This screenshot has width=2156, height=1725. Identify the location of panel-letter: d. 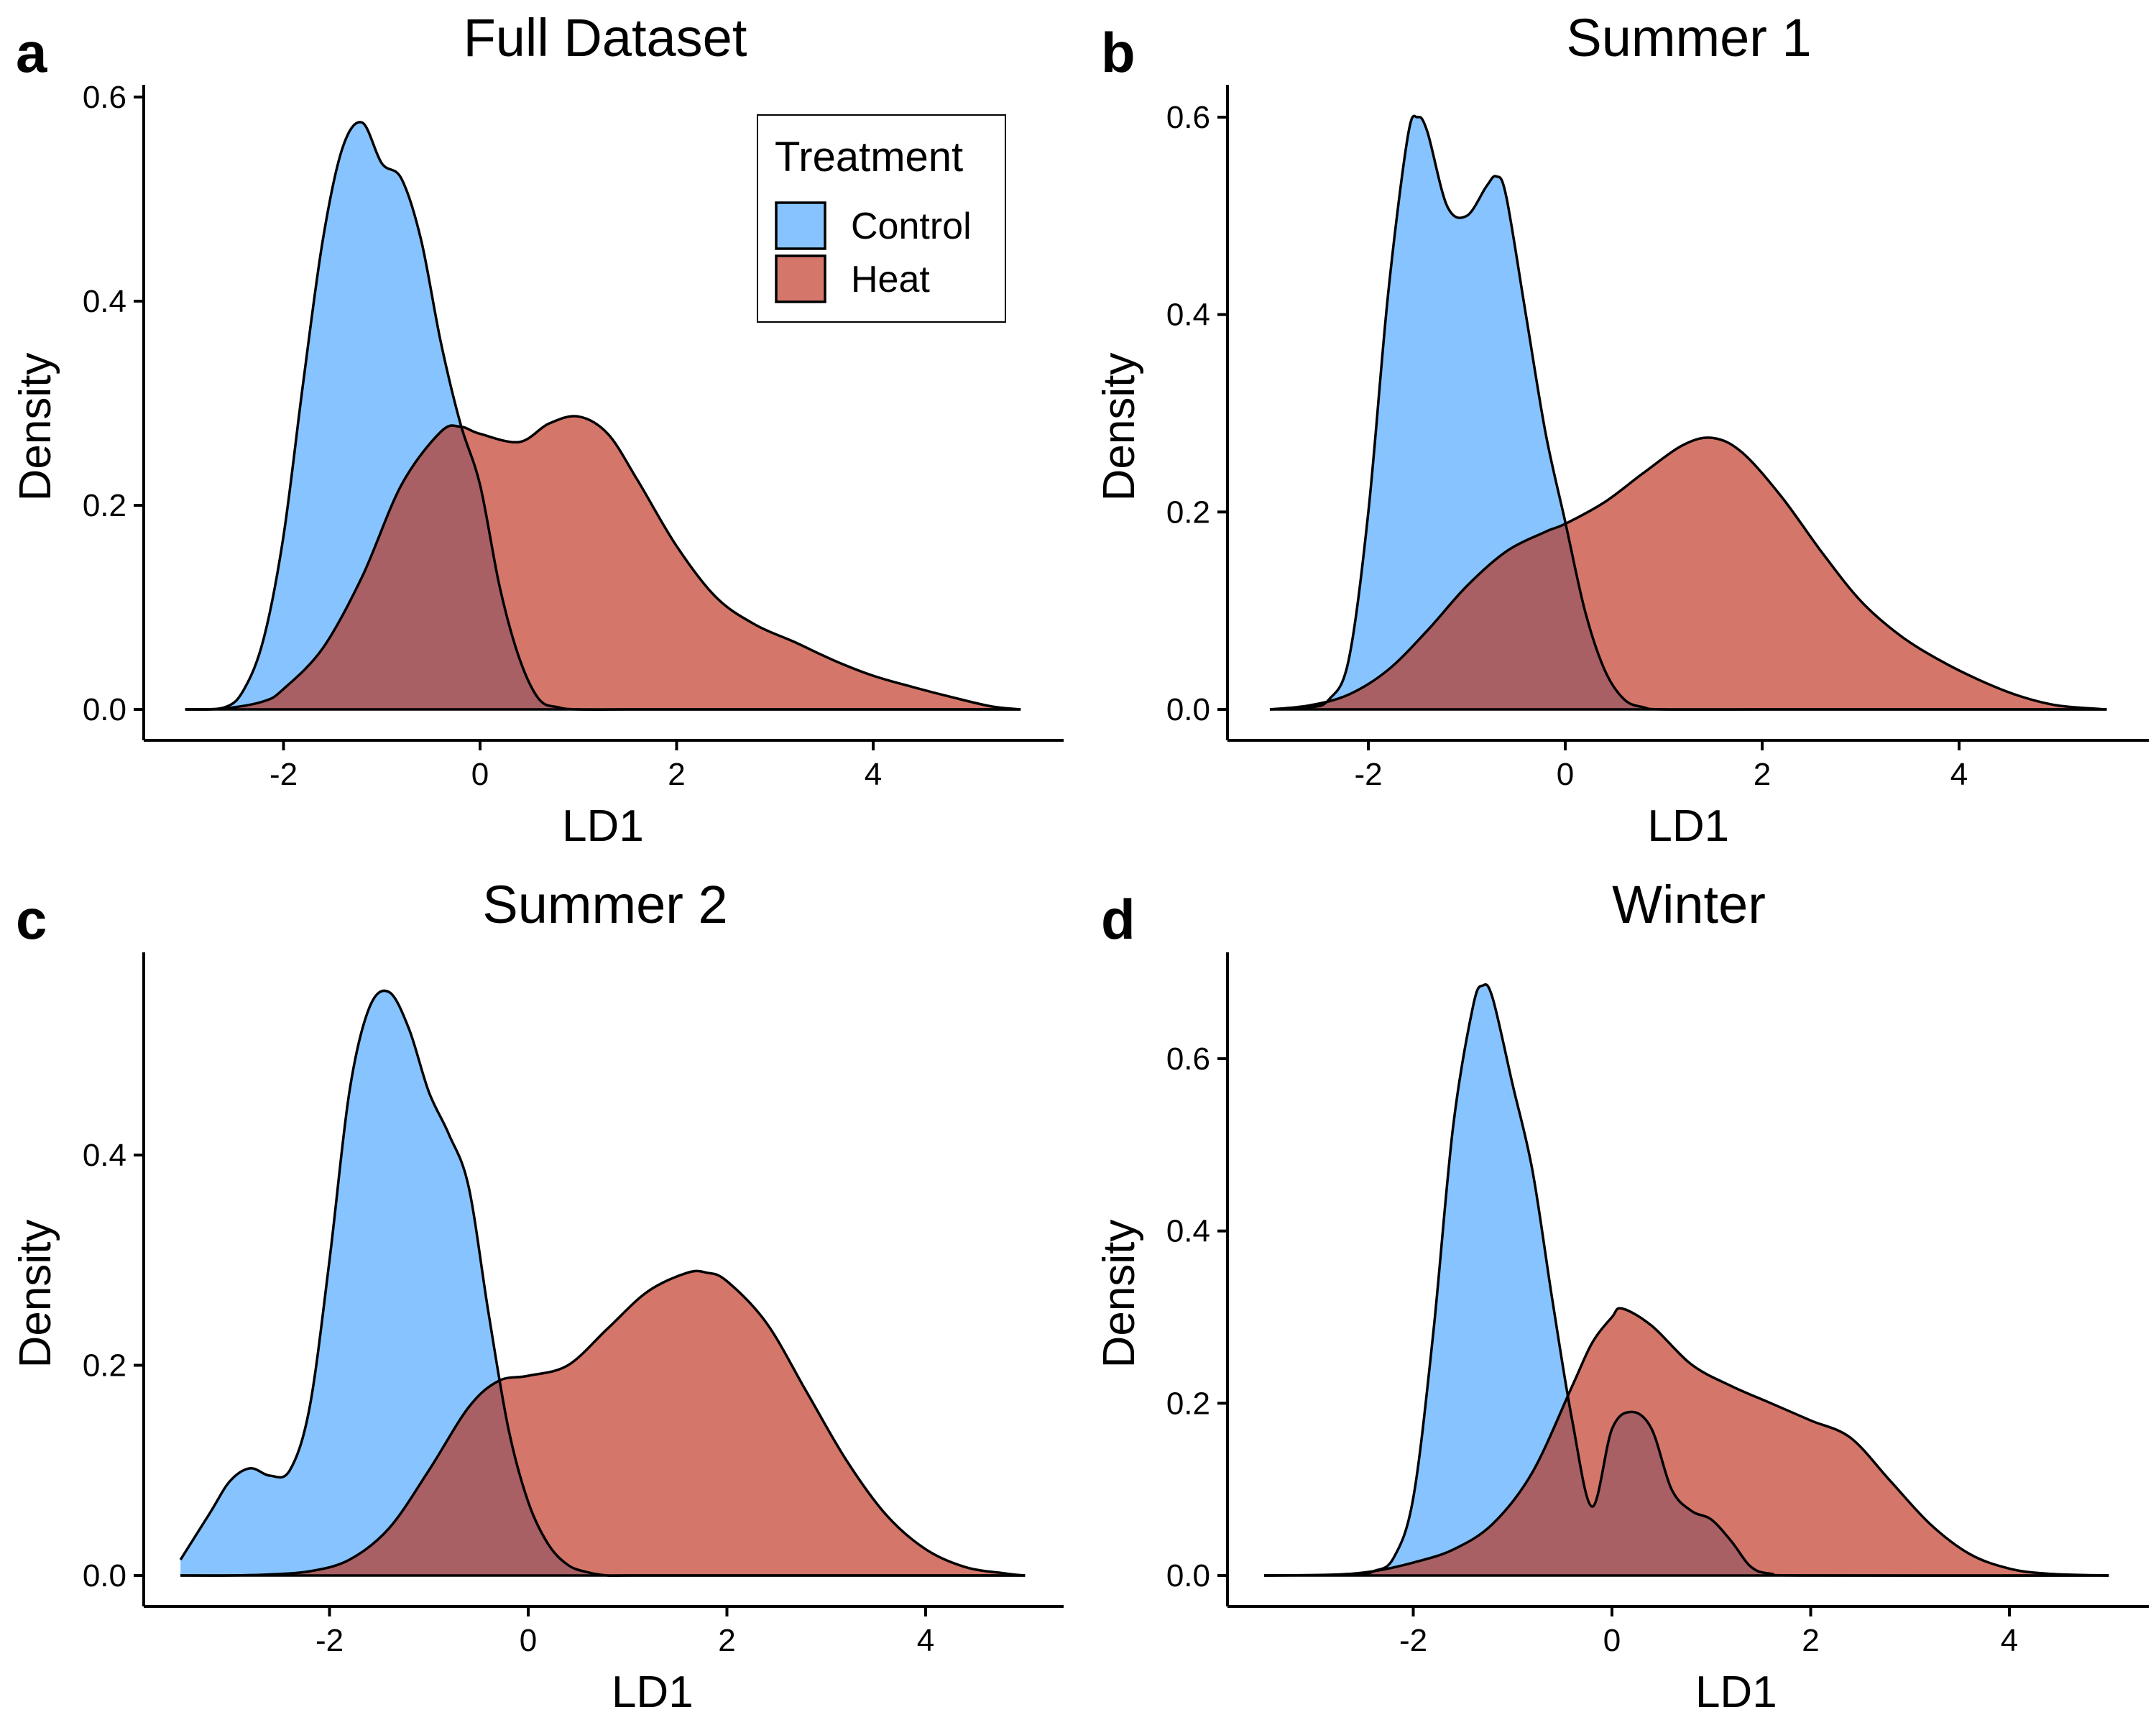
(1118, 919).